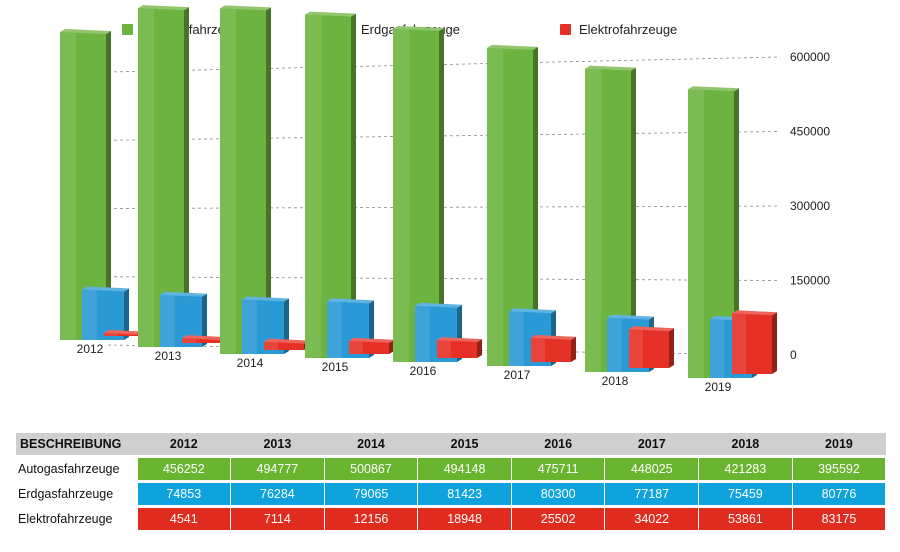 The image size is (900, 552). I want to click on bar-autogasfahrzeuge-2014, so click(245, 180).